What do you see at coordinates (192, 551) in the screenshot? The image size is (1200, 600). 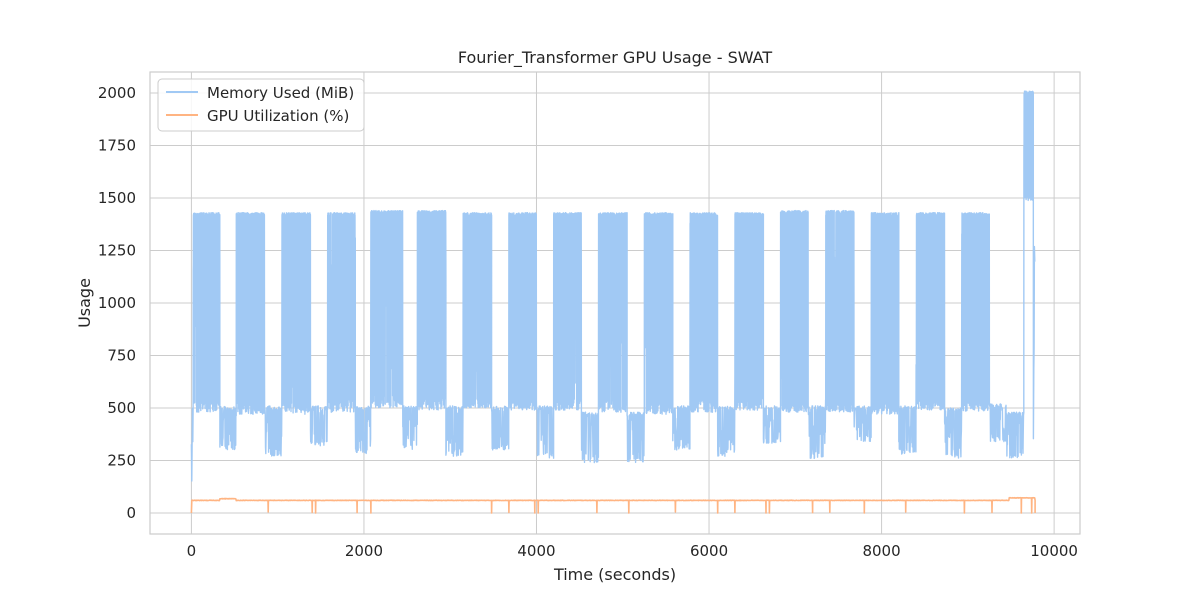 I see `x-tick-label: 0` at bounding box center [192, 551].